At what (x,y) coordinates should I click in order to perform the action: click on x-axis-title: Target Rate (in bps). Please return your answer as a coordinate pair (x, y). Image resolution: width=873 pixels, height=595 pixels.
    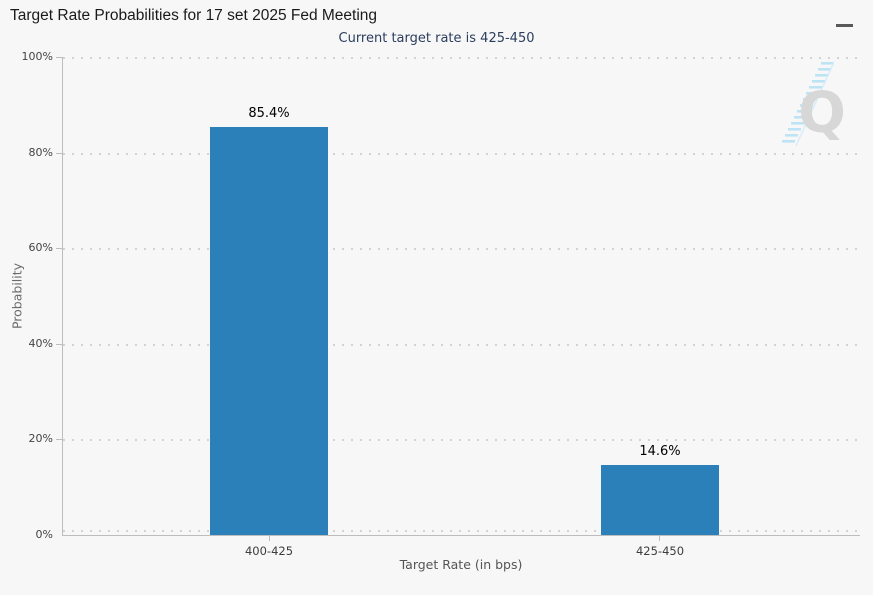
    Looking at the image, I should click on (461, 564).